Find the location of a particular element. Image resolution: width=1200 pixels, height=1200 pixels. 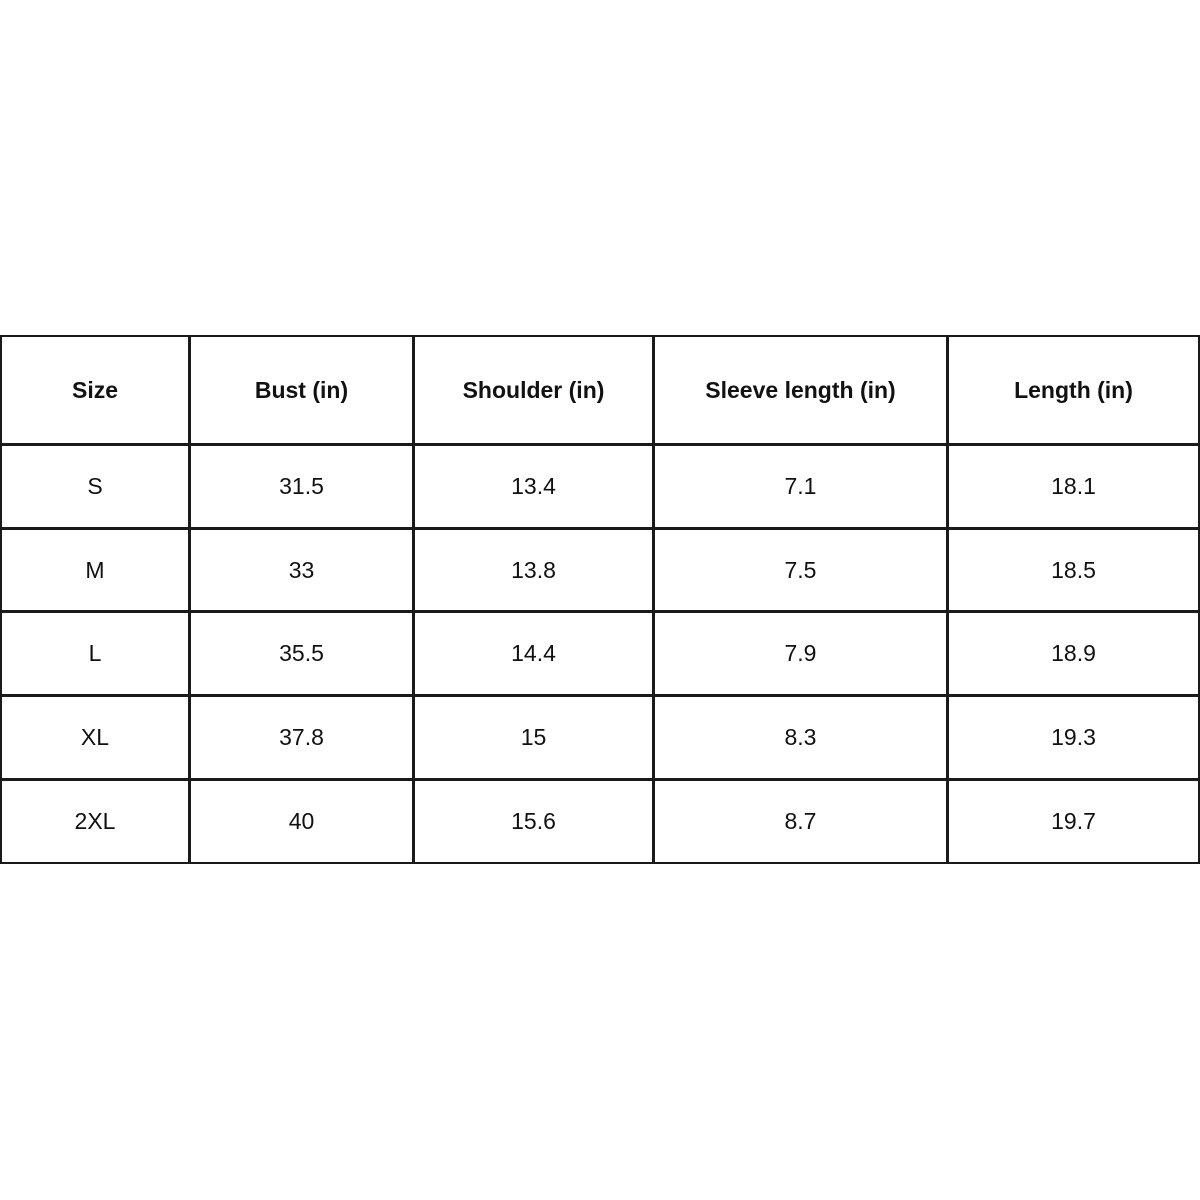

table-cell: 33 is located at coordinates (301, 570).